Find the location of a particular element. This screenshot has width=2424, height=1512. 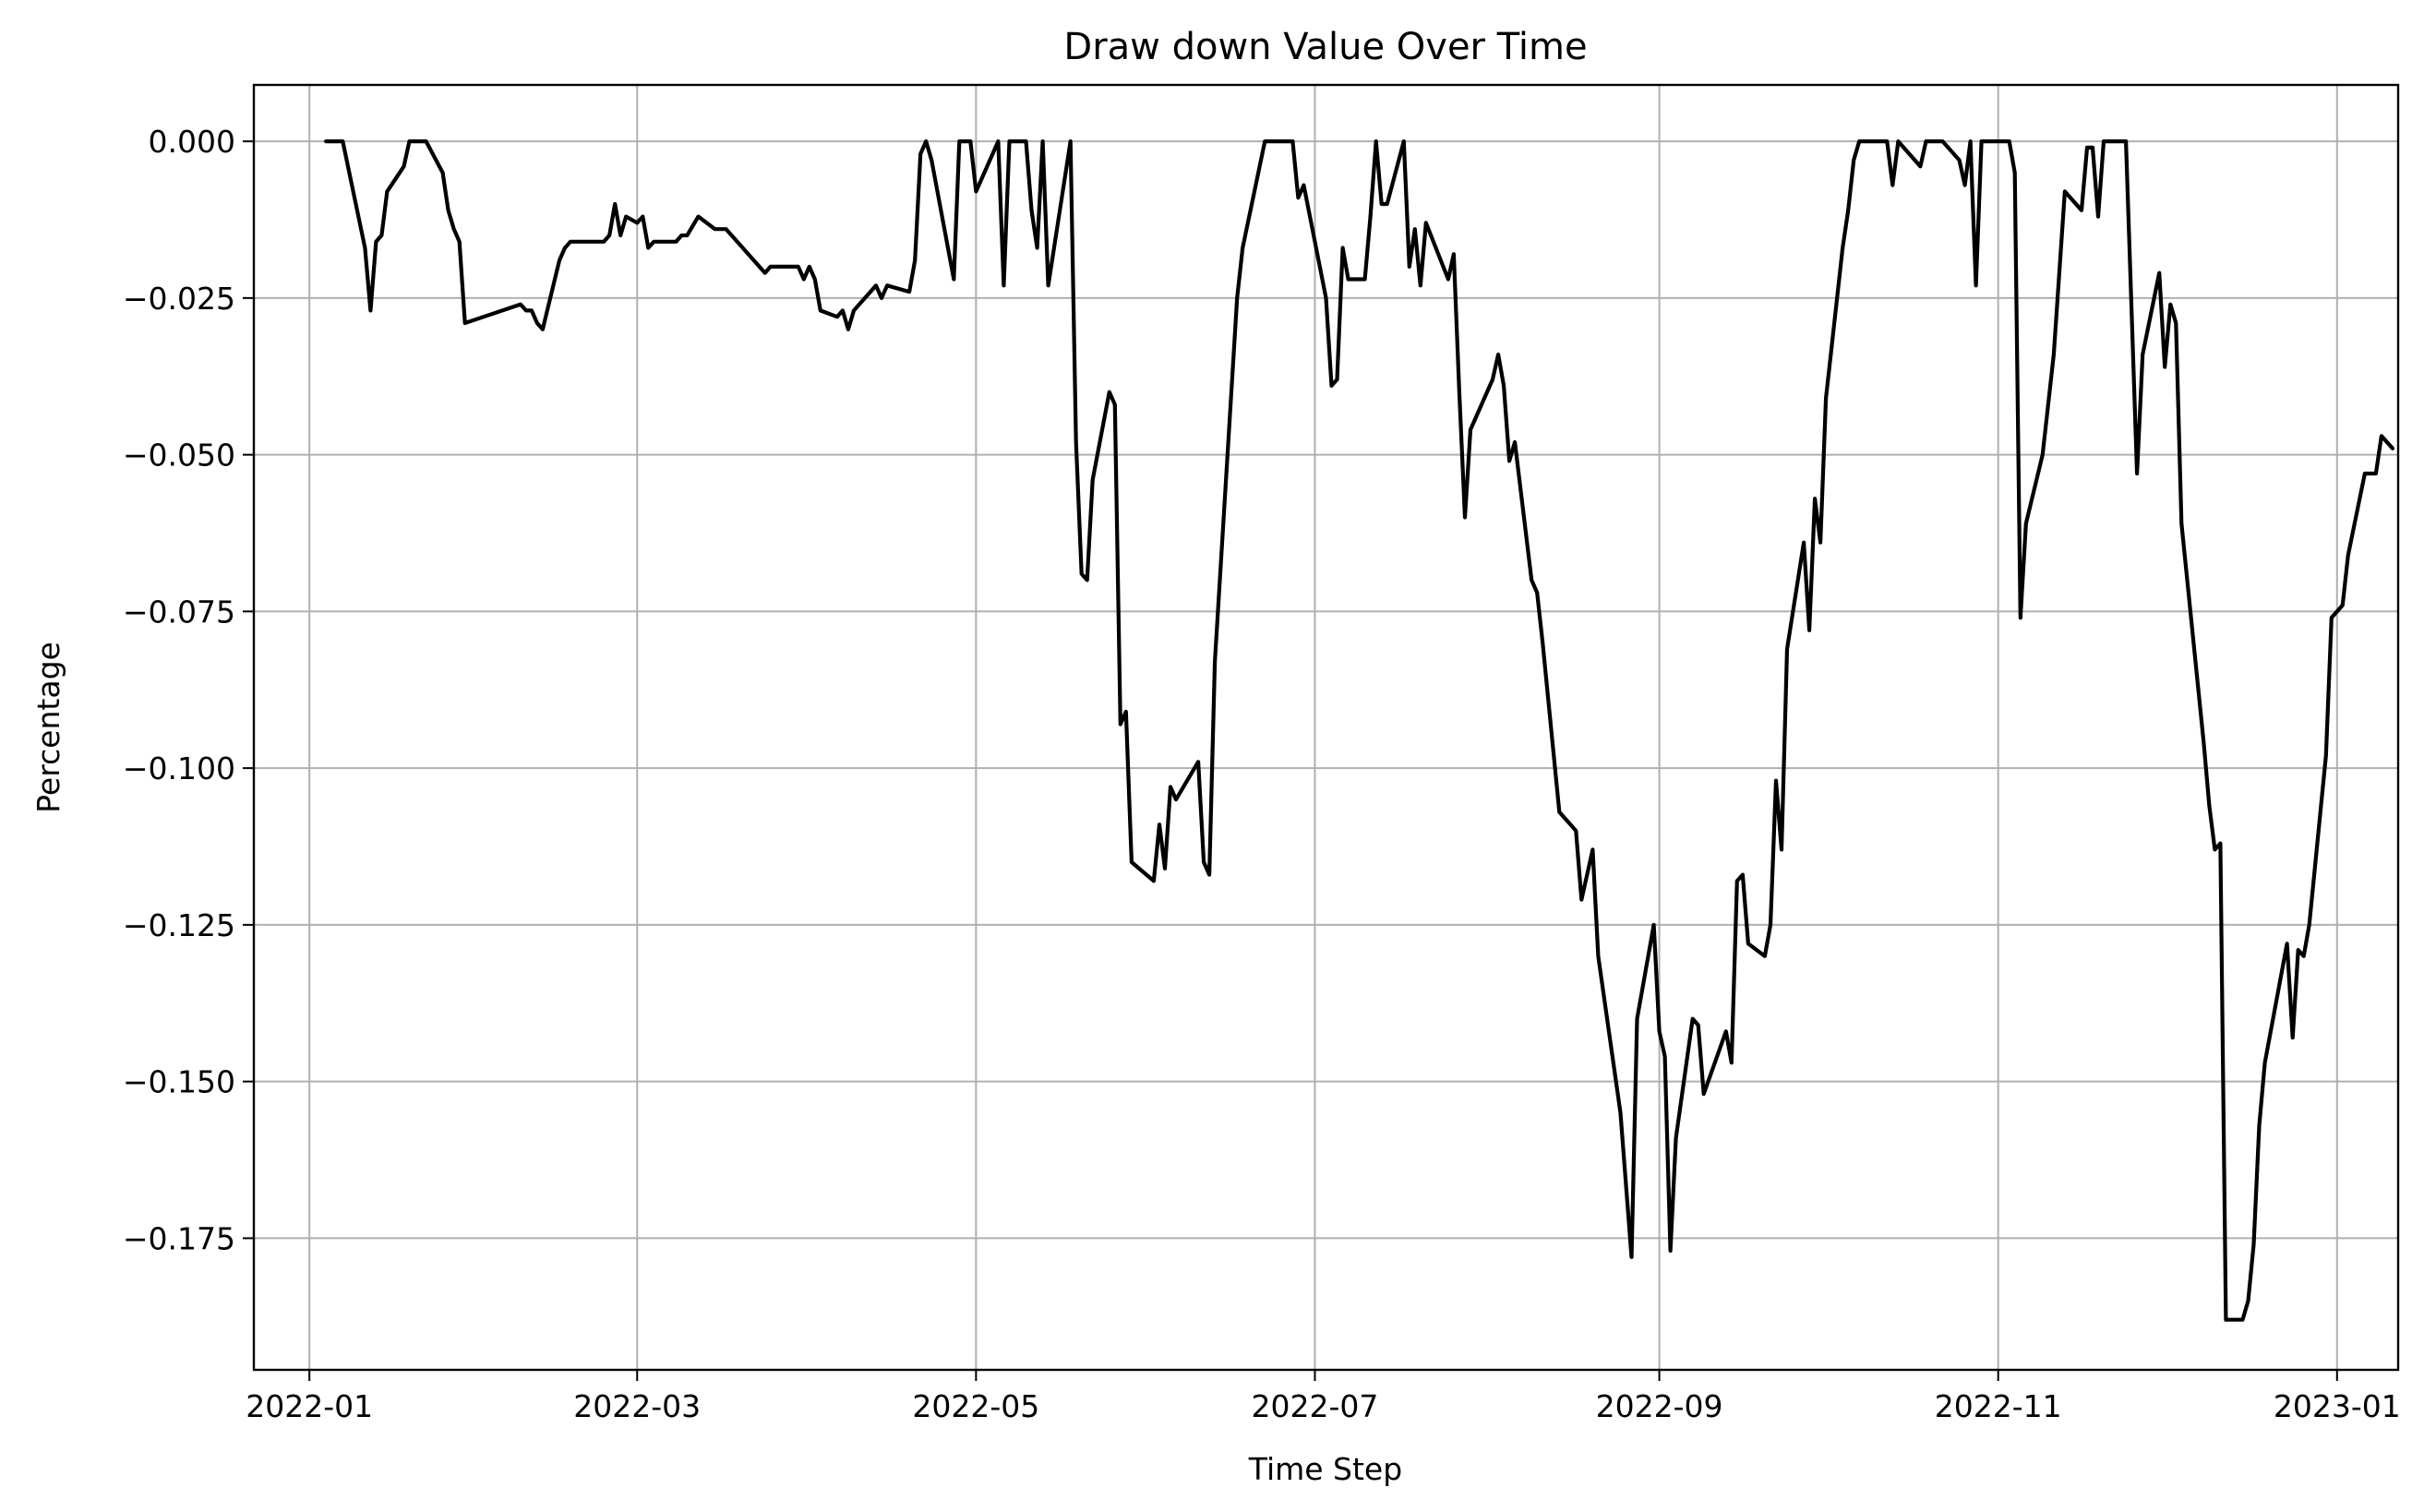

y-tick-label: −0.100 is located at coordinates (179, 768).